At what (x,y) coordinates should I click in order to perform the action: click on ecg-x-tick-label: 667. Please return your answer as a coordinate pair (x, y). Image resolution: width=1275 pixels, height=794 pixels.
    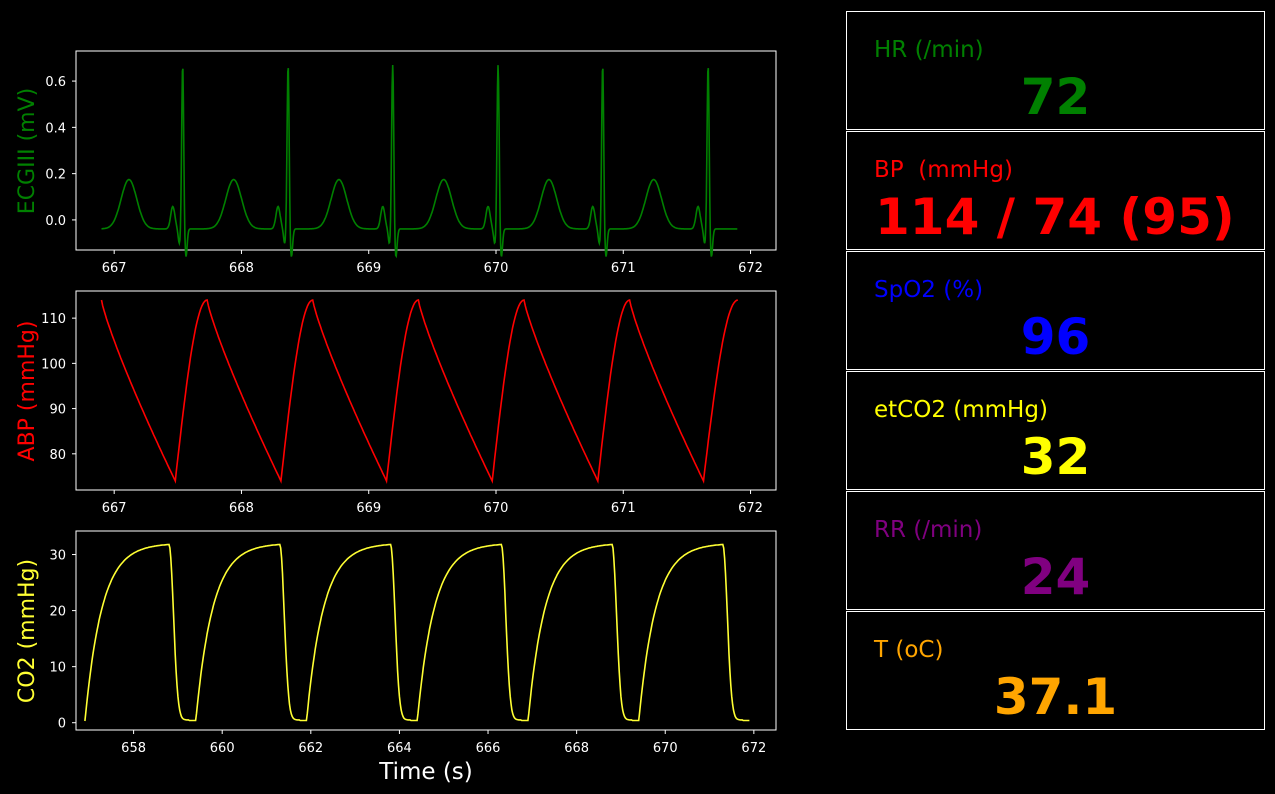
    Looking at the image, I should click on (114, 268).